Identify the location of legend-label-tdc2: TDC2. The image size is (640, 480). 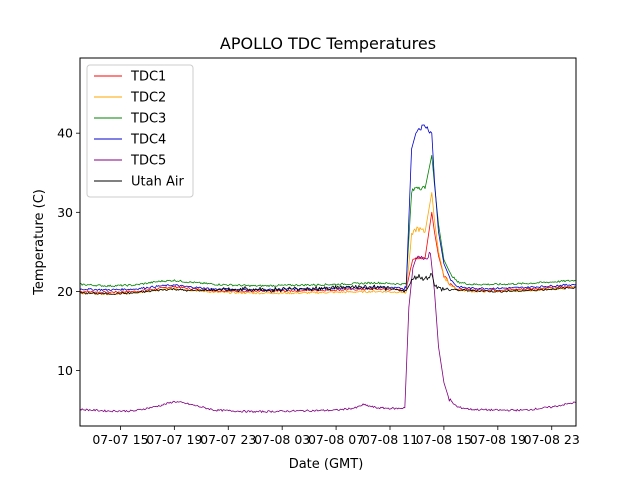
(148, 98).